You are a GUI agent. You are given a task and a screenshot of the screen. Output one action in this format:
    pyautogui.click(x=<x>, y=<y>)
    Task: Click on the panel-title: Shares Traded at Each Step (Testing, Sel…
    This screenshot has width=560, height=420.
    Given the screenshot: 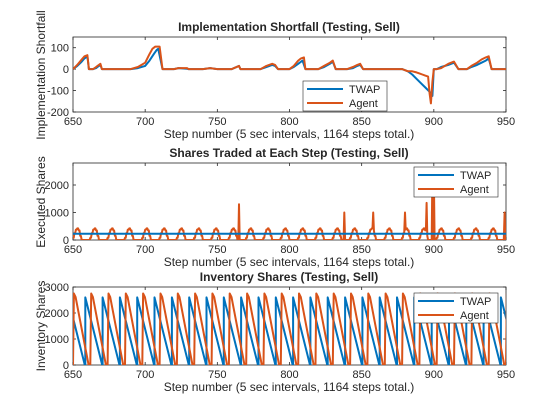 What is the action you would take?
    pyautogui.click(x=288, y=153)
    